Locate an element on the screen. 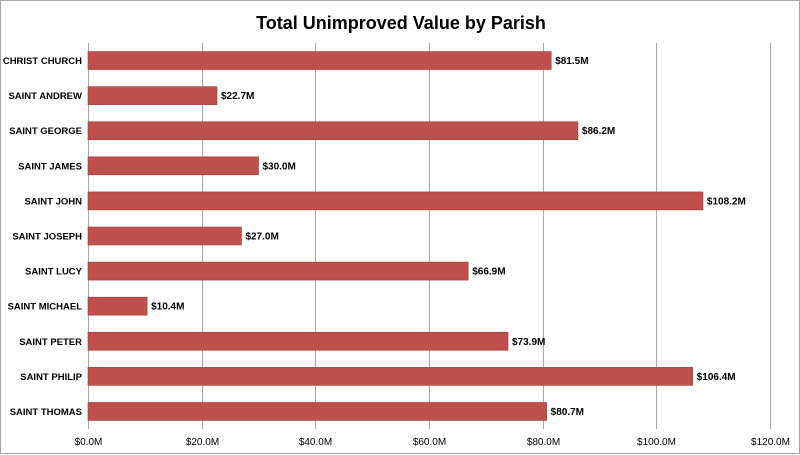 Image resolution: width=800 pixels, height=455 pixels. x-tick-label: $100.0M is located at coordinates (656, 442).